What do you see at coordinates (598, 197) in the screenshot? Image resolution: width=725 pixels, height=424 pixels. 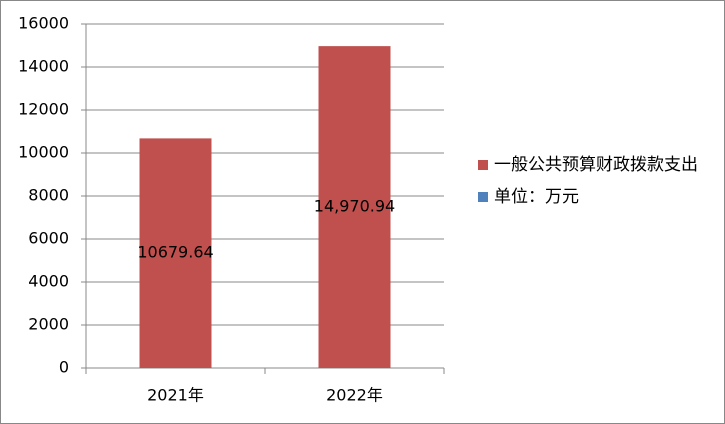 I see `legend-item: 单位：万元` at bounding box center [598, 197].